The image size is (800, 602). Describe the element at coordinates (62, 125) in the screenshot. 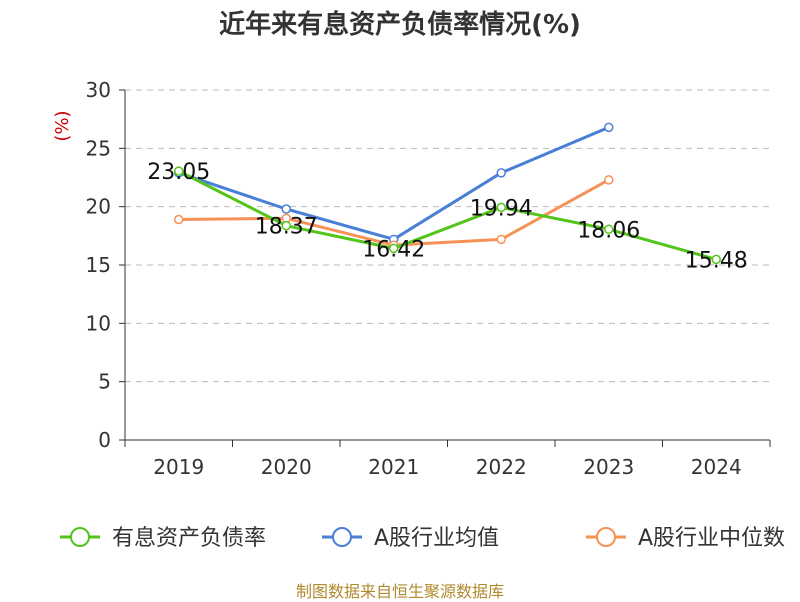

I see `y-axis-unit-label: (%)` at that location.